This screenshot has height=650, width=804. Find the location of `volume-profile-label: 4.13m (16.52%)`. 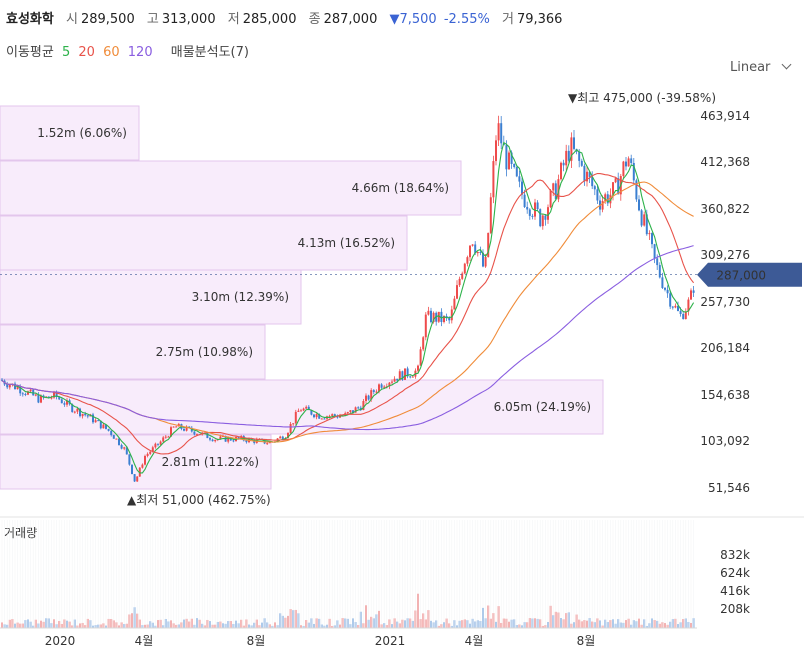

volume-profile-label: 4.13m (16.52%) is located at coordinates (346, 243).